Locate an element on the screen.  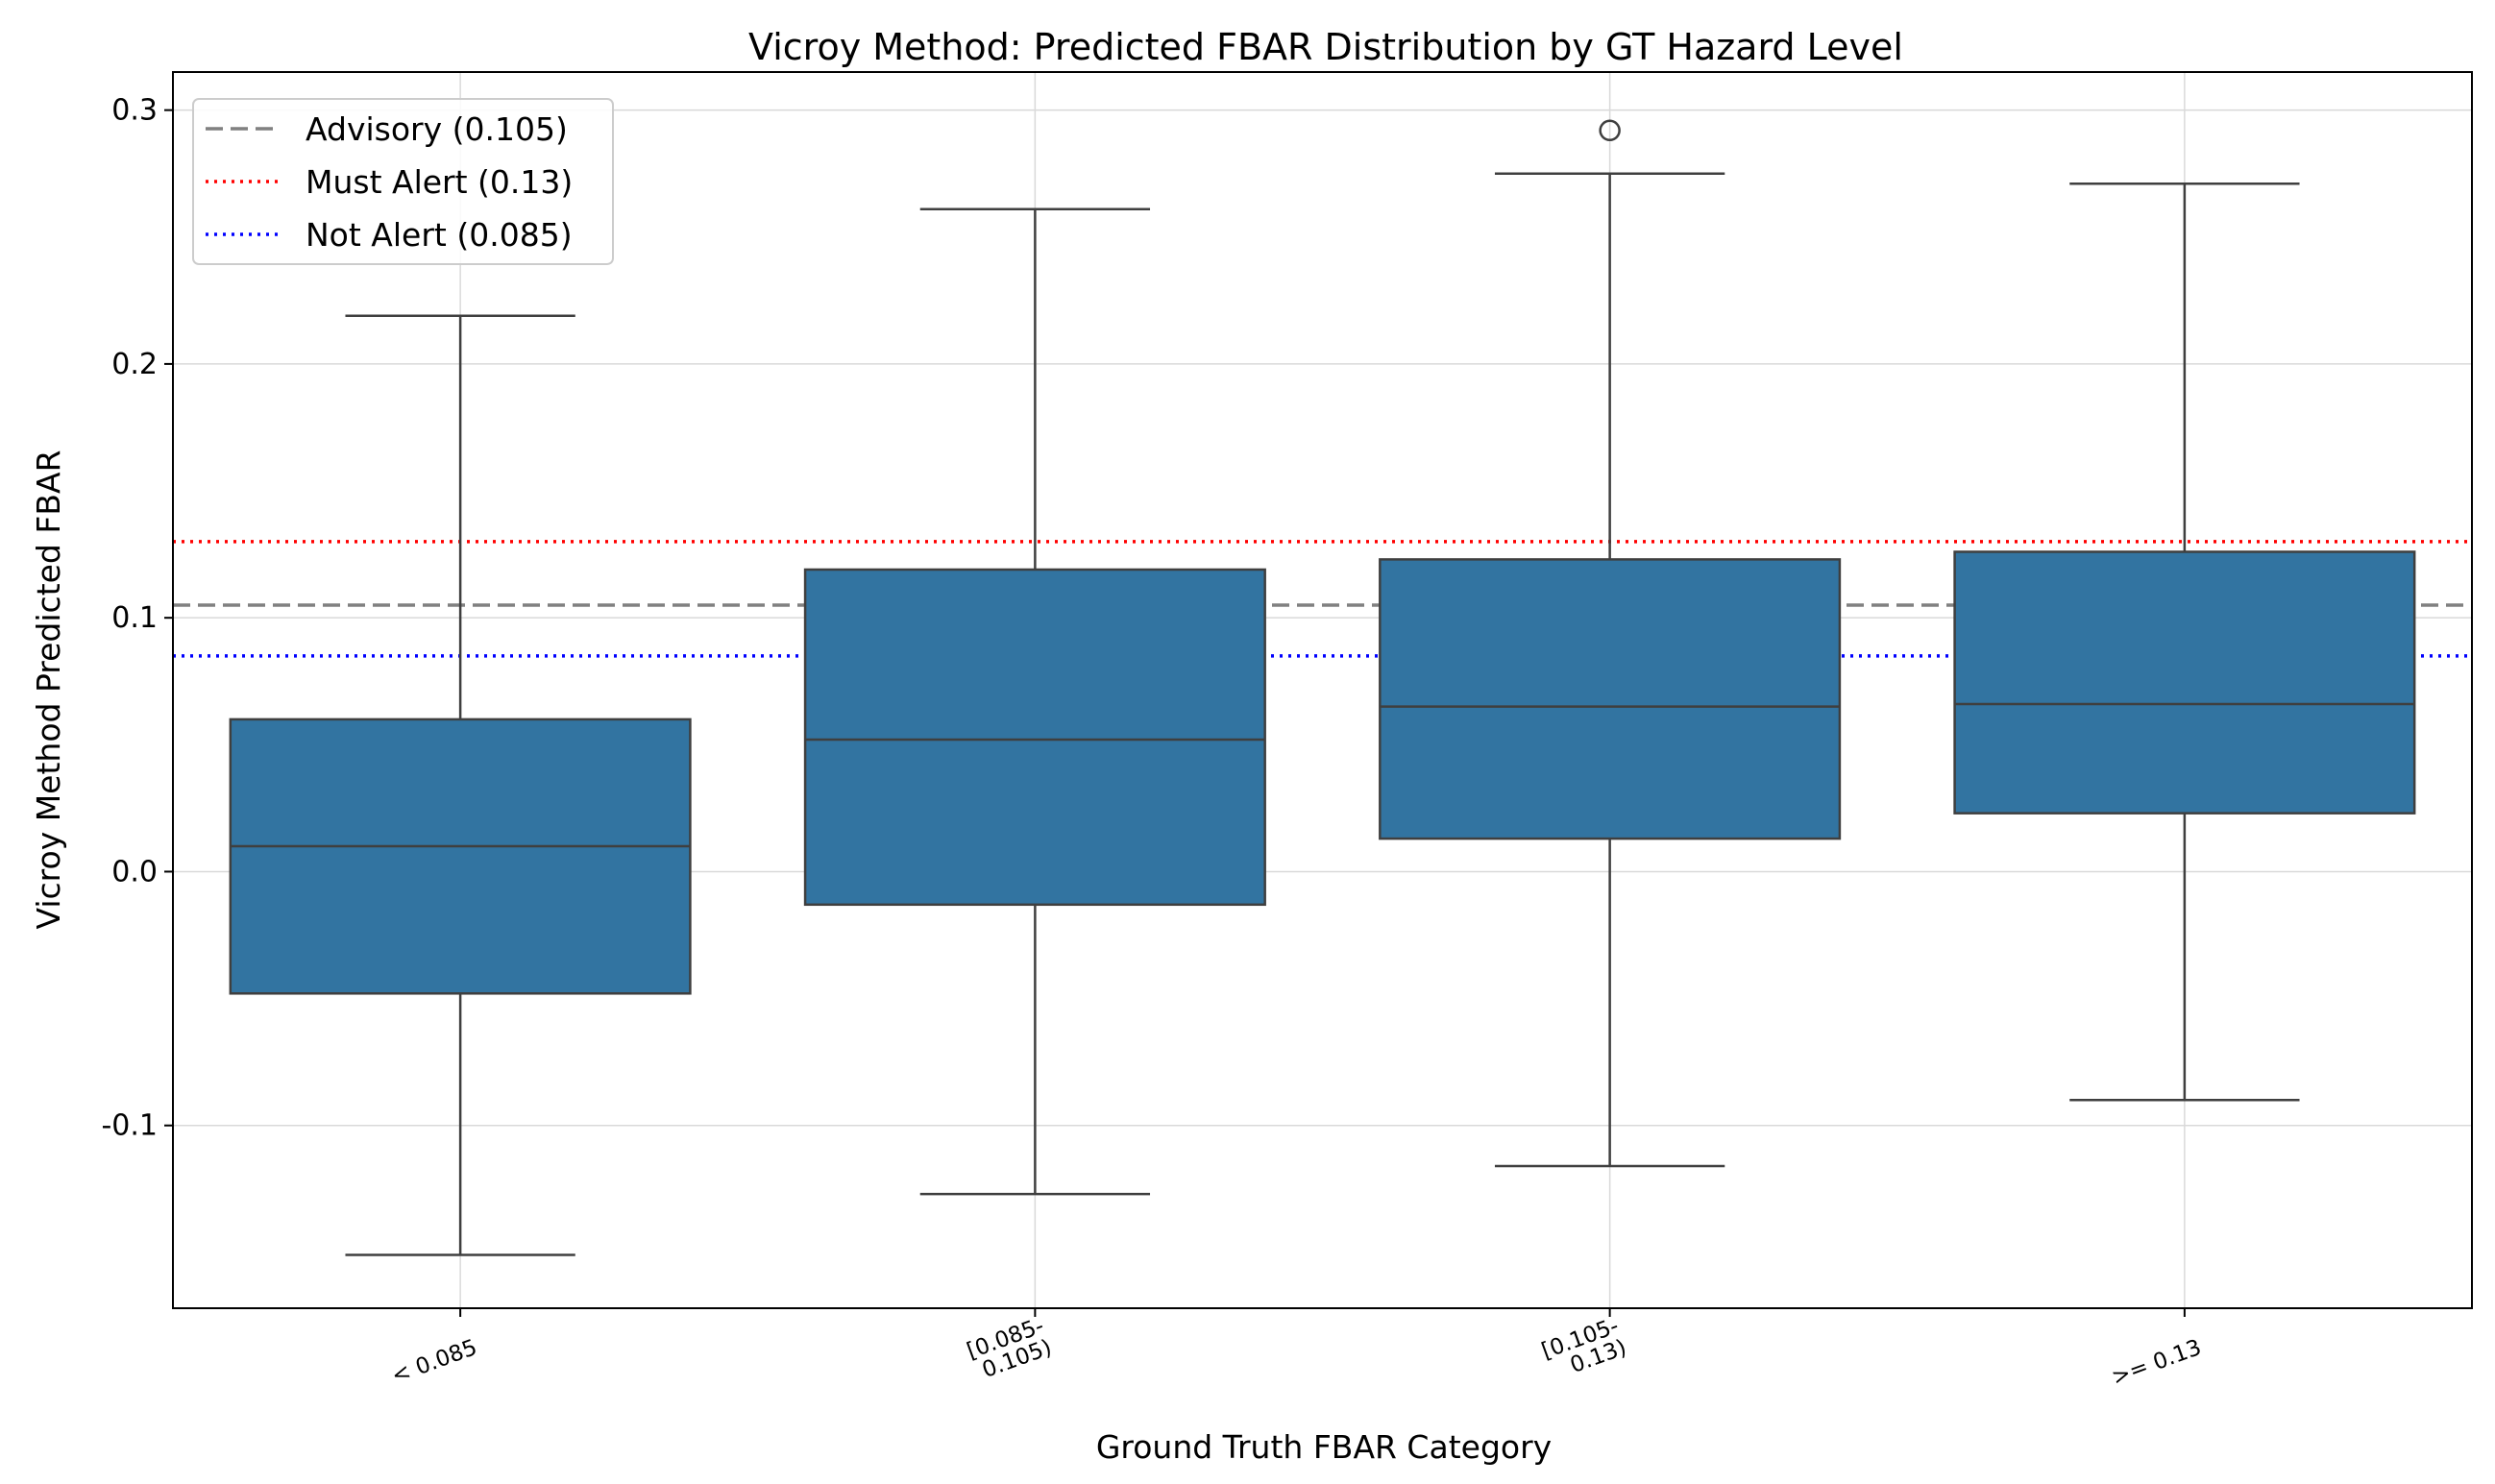
legend-label: Not Alert (0.085) is located at coordinates (440, 235).